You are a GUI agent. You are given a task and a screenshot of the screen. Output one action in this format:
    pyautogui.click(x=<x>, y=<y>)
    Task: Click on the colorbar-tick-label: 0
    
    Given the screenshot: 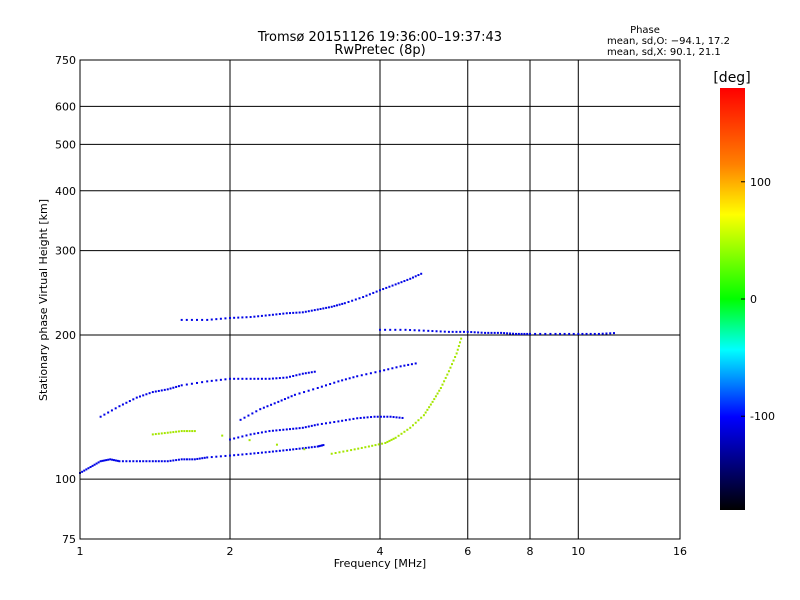 What is the action you would take?
    pyautogui.click(x=753, y=299)
    